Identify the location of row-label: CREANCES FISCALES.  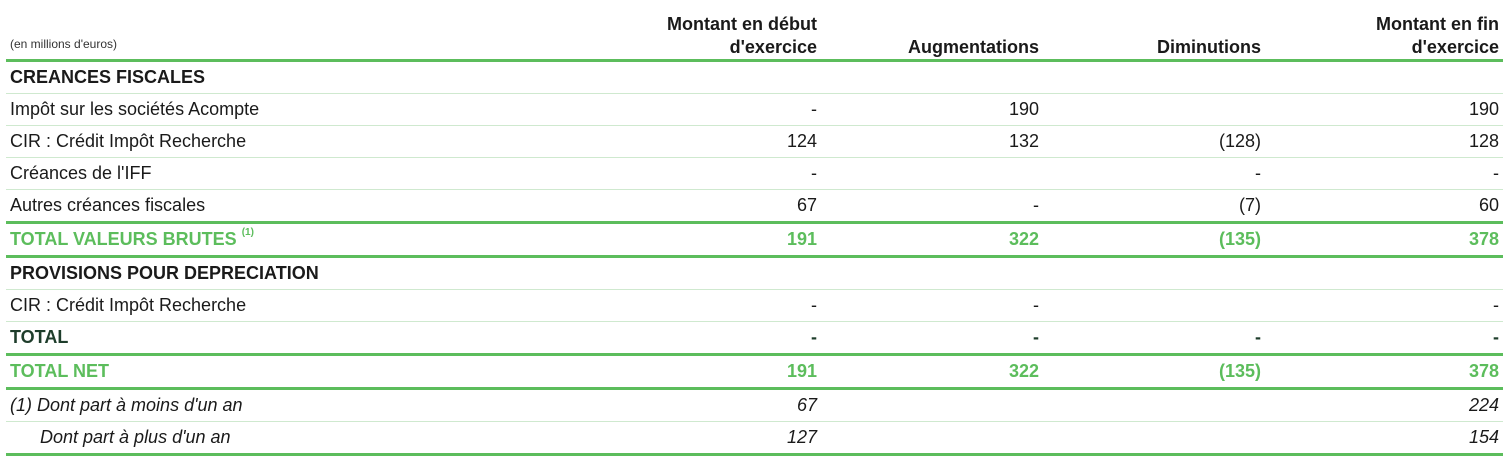
(313, 77).